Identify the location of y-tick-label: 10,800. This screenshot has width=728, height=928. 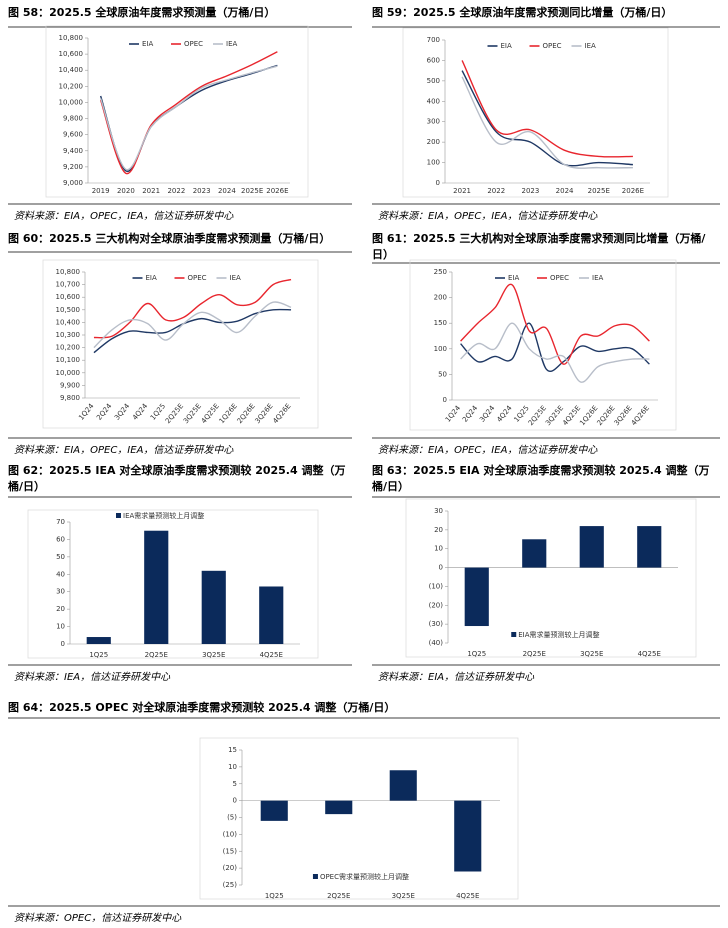
(71, 38).